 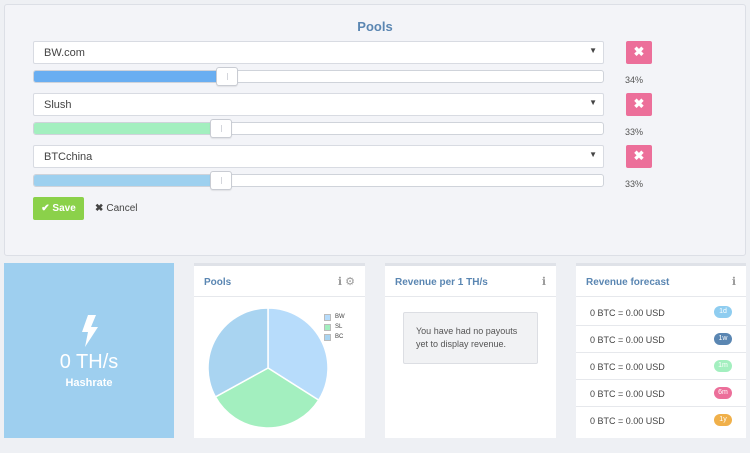 I want to click on gear-icon: ⚙, so click(x=350, y=282).